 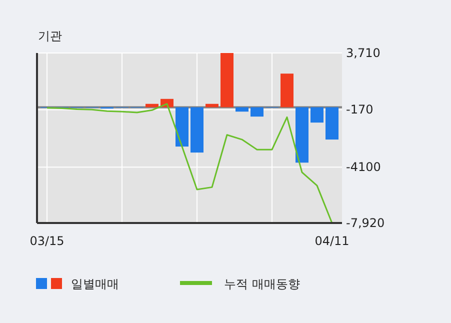 I want to click on y-tick-label: -4100, so click(x=363, y=167).